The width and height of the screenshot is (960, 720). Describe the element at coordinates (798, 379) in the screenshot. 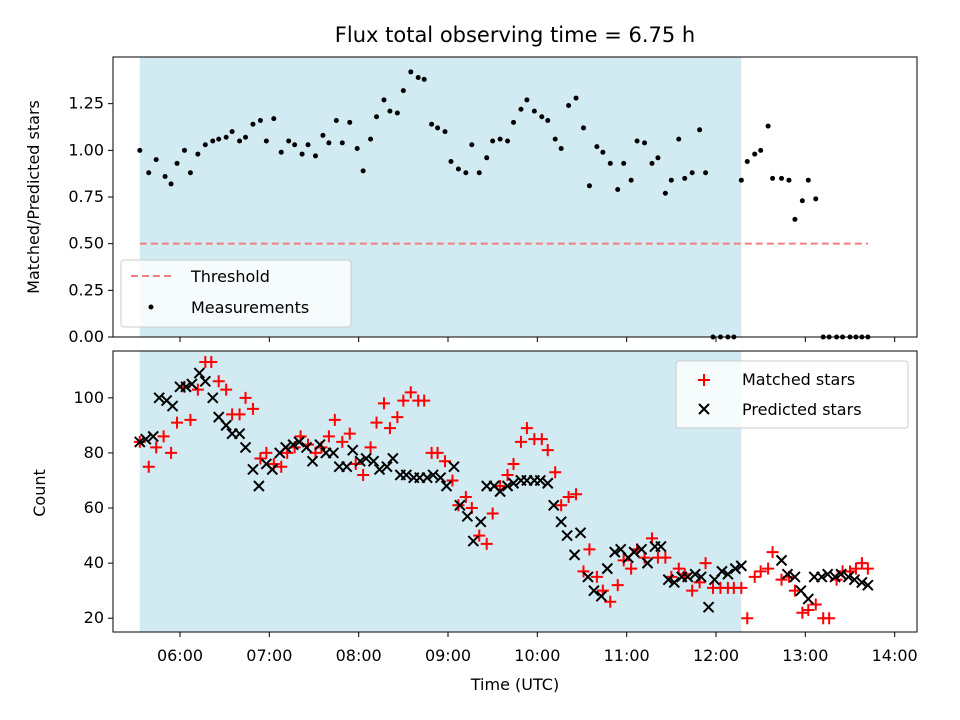

I see `matched-legend-label: Matched stars` at that location.